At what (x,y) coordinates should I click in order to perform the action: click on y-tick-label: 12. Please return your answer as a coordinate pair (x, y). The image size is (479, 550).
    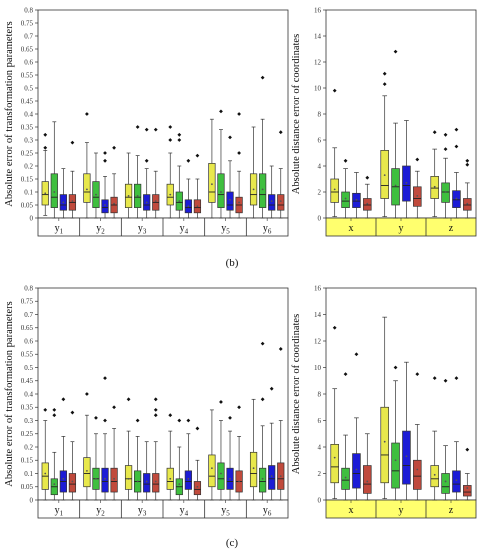
    Looking at the image, I should click on (318, 62).